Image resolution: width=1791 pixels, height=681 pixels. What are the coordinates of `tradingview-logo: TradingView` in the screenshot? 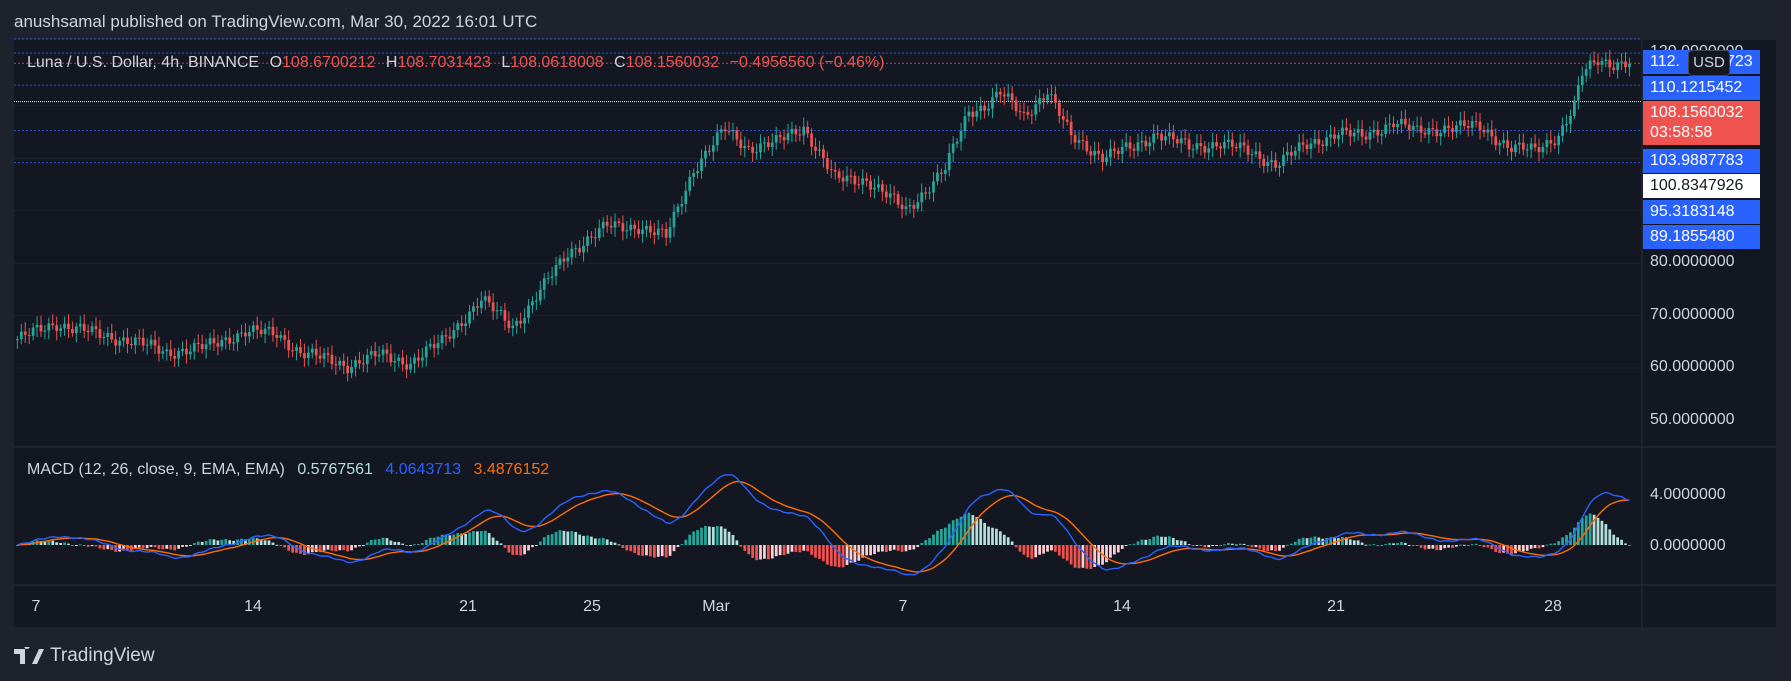 It's located at (84, 656).